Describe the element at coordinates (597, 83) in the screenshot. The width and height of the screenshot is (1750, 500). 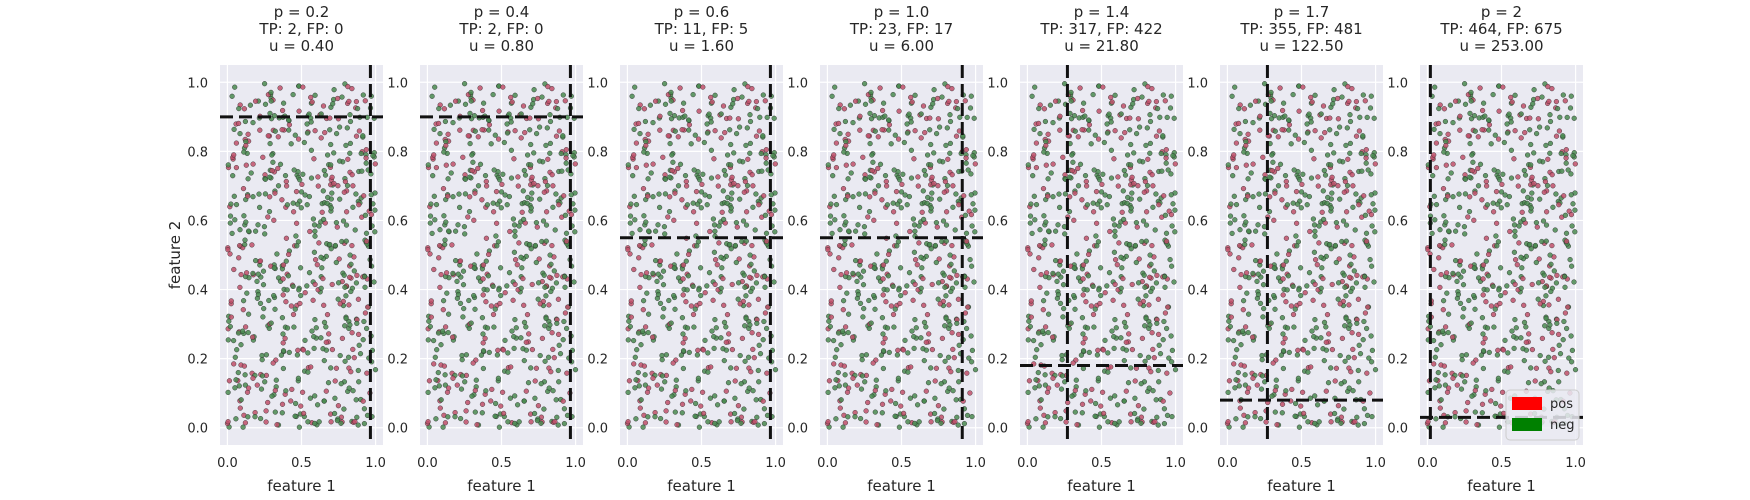
I see `y-tick-label: 1.0` at that location.